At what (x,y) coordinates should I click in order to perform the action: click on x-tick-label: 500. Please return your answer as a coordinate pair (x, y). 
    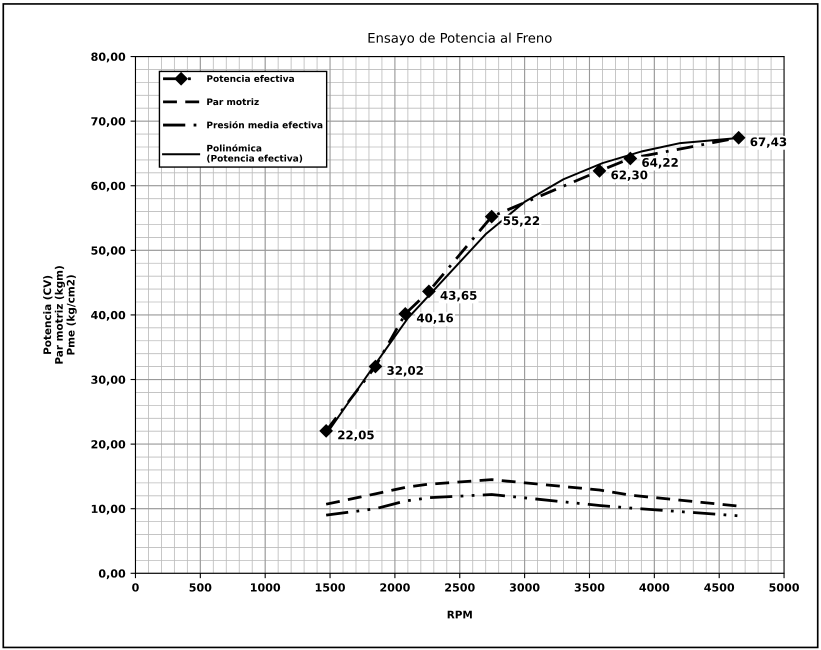
    Looking at the image, I should click on (201, 587).